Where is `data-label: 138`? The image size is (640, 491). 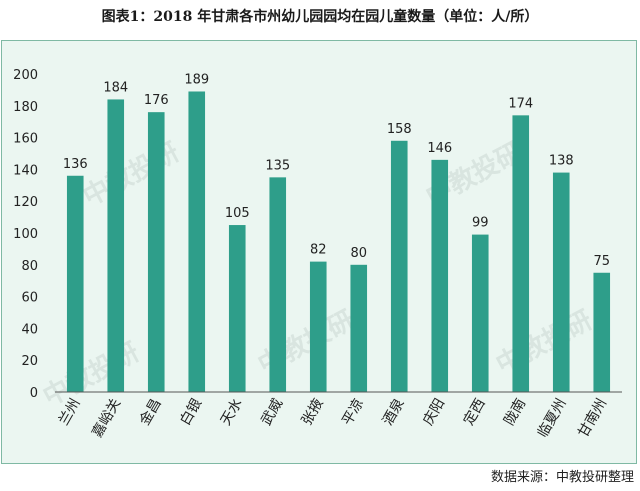
data-label: 138 is located at coordinates (561, 161).